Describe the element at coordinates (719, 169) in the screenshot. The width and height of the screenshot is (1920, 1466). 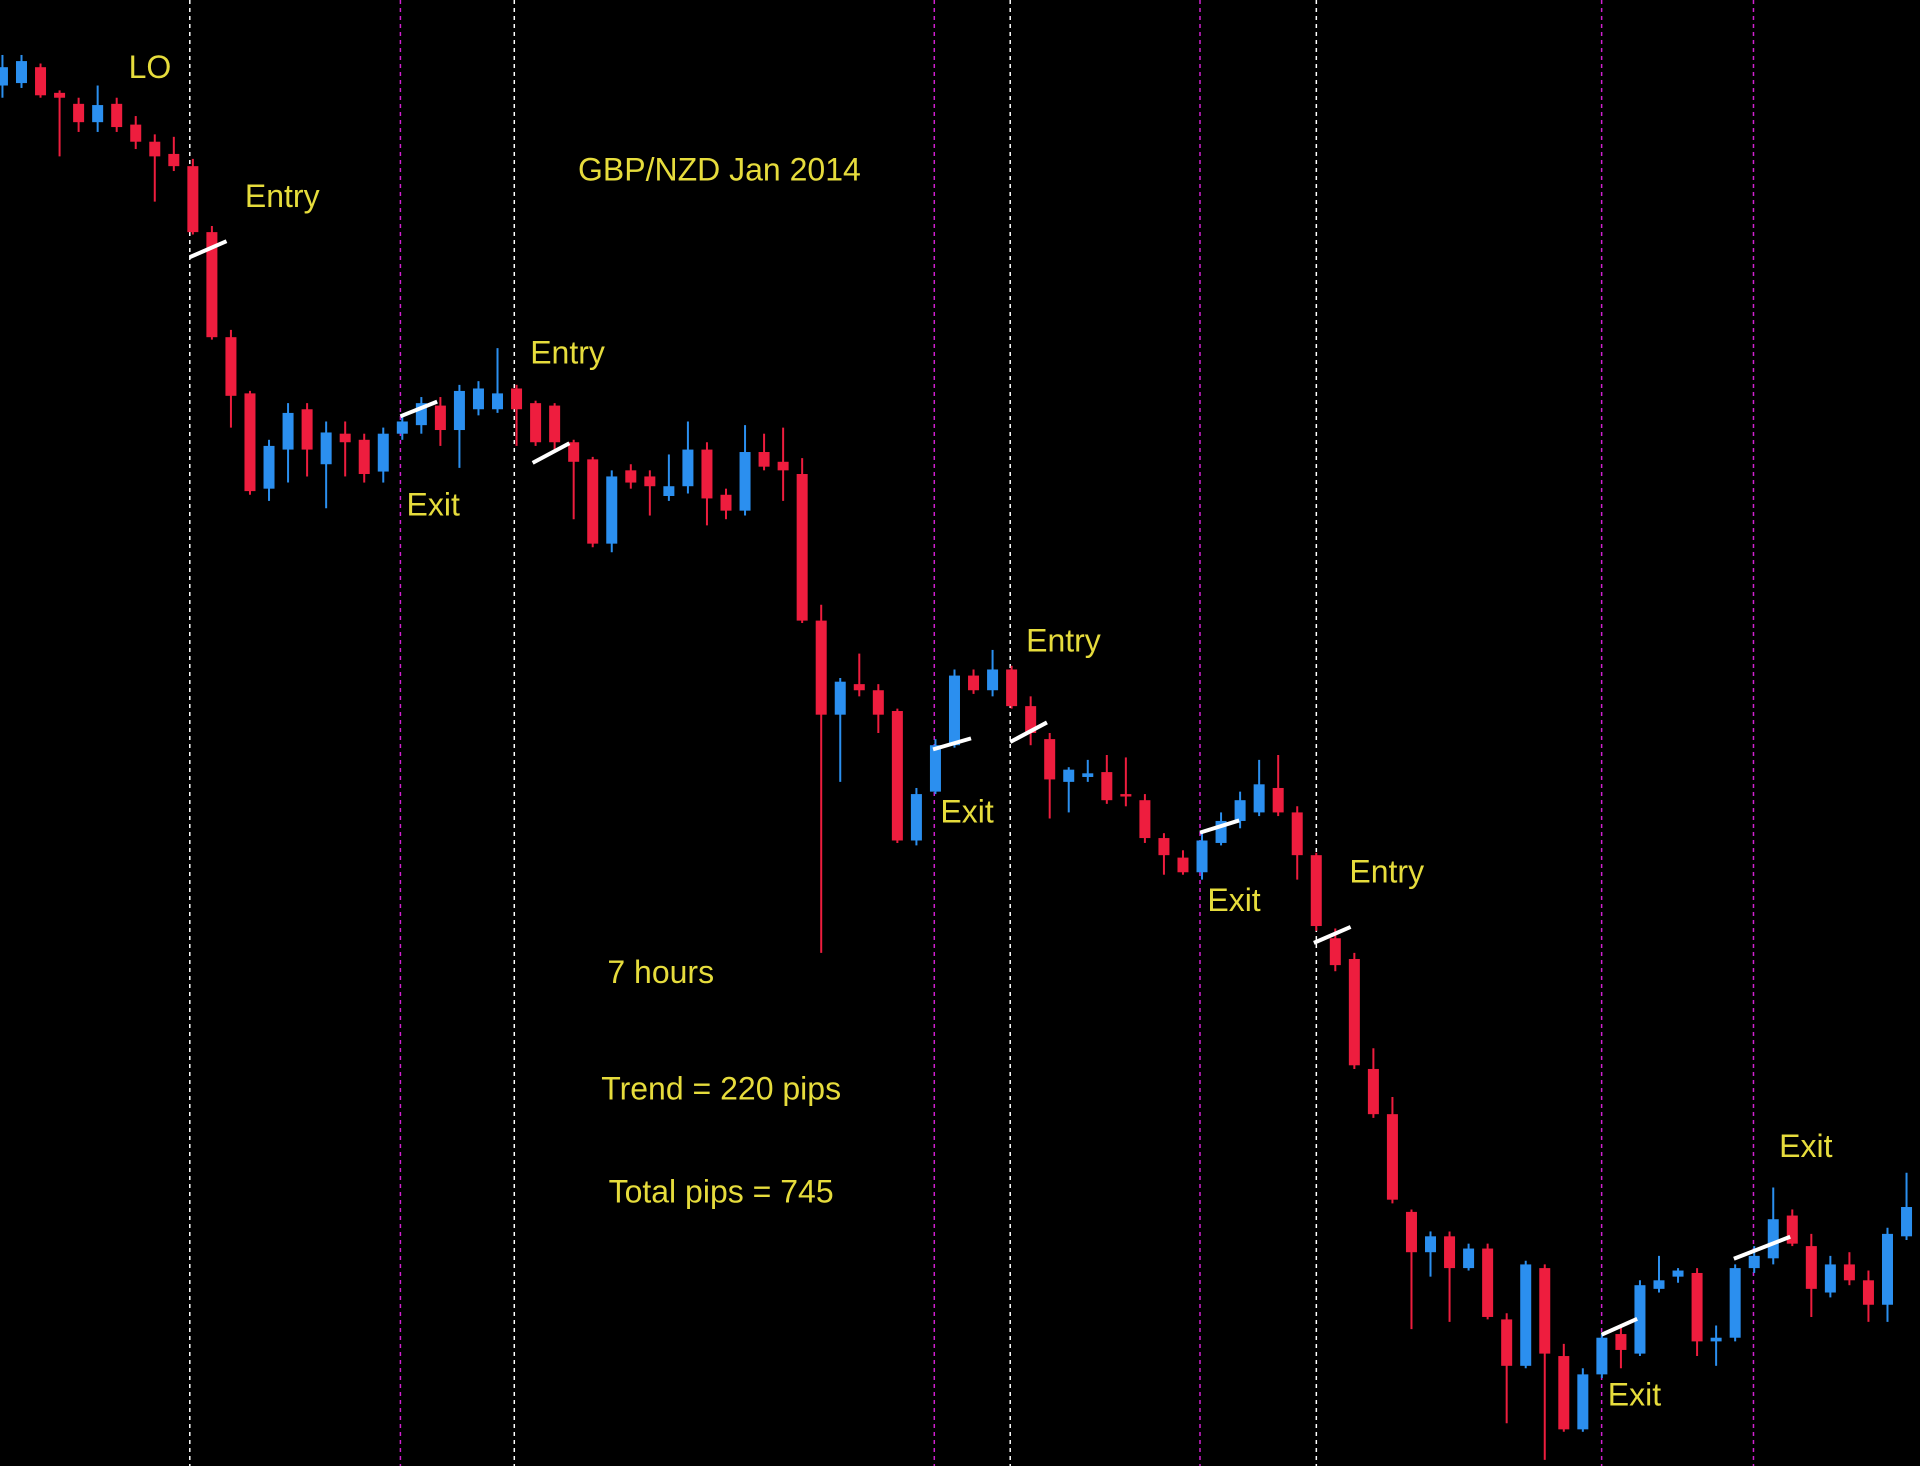
I see `chart-title: GBP/NZD Jan 2014` at that location.